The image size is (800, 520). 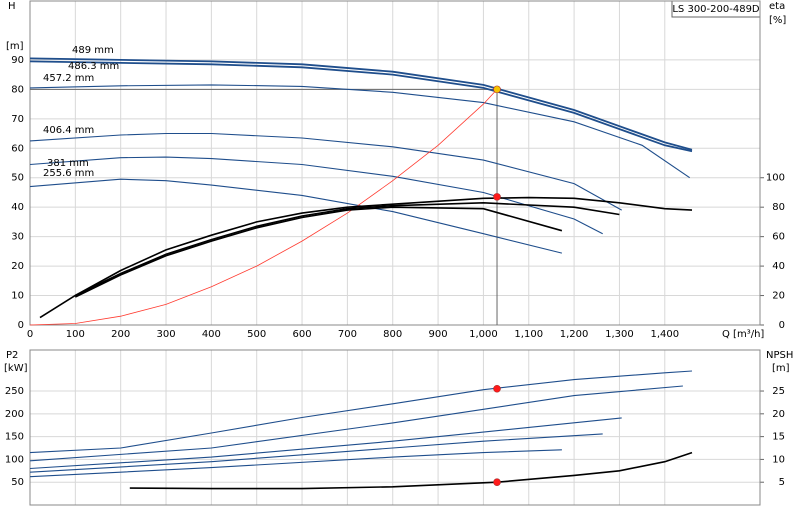 I want to click on y-unit: [kW], so click(x=16, y=368).